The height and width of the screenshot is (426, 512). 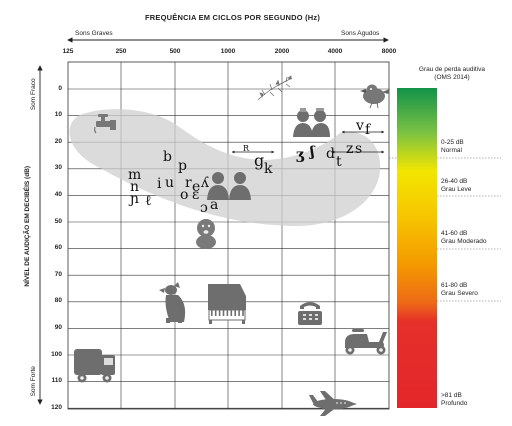 What do you see at coordinates (58, 168) in the screenshot?
I see `y-tick-label: 30` at bounding box center [58, 168].